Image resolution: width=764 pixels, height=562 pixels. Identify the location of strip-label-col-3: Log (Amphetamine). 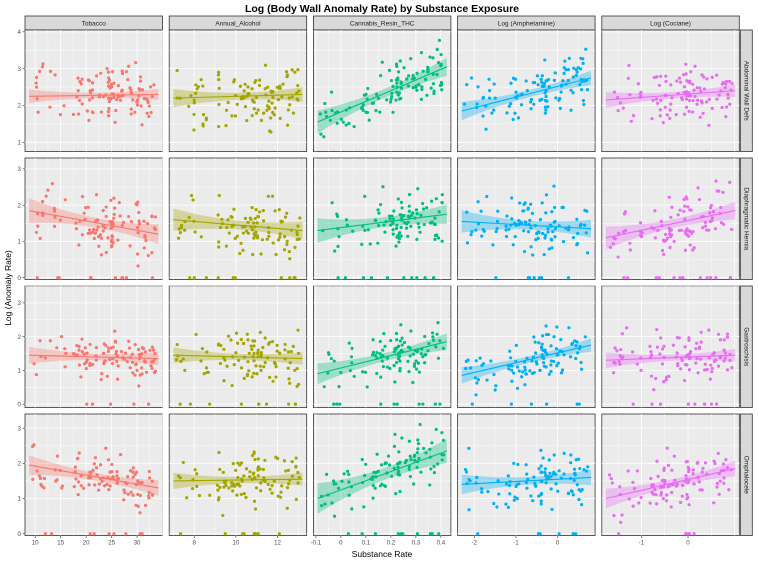
(526, 24).